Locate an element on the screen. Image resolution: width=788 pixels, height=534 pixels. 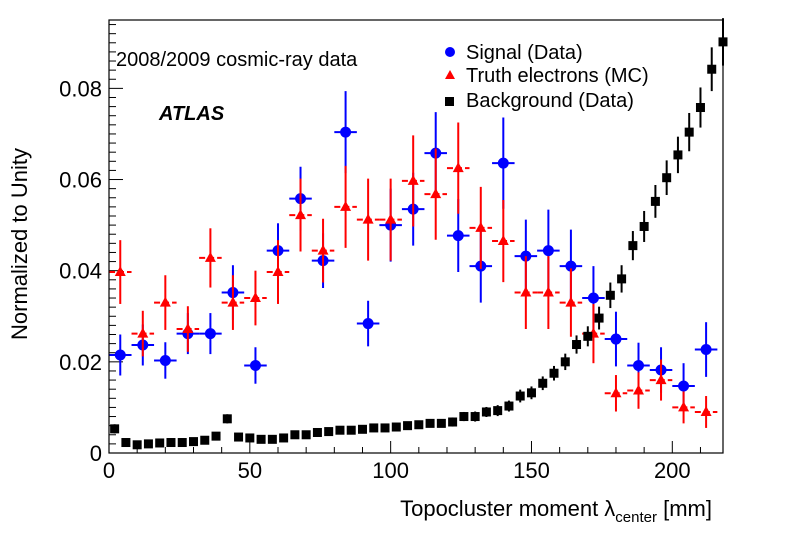
x-tick-label: 0 is located at coordinates (109, 470).